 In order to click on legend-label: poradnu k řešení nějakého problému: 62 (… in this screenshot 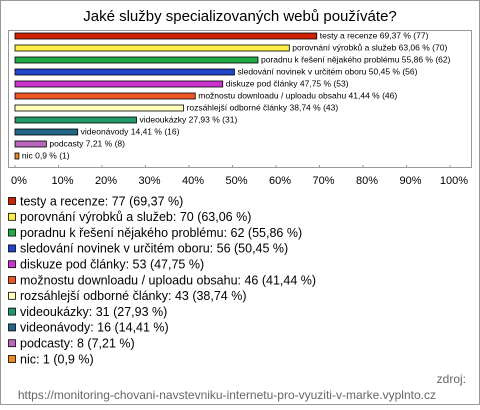, I will do `click(161, 233)`.